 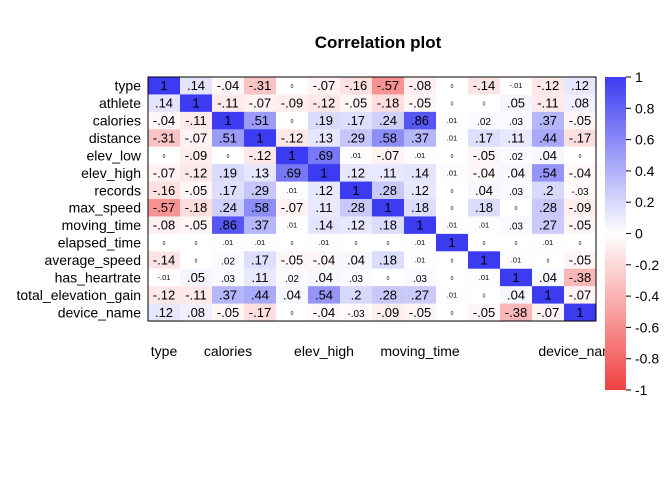 What do you see at coordinates (639, 77) in the screenshot?
I see `legend-tick-label: 1` at bounding box center [639, 77].